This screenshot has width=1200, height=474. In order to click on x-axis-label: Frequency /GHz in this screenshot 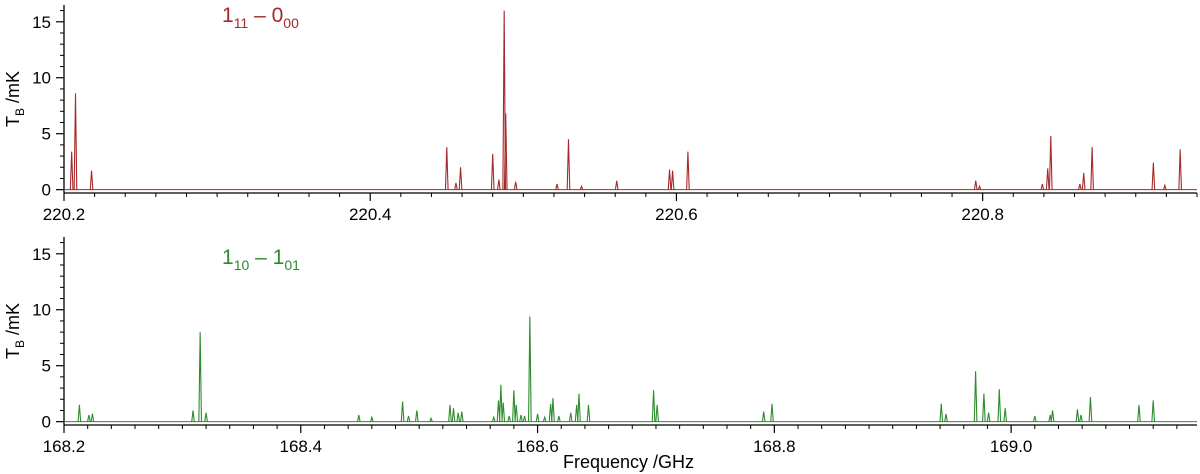, I will do `click(628, 462)`.